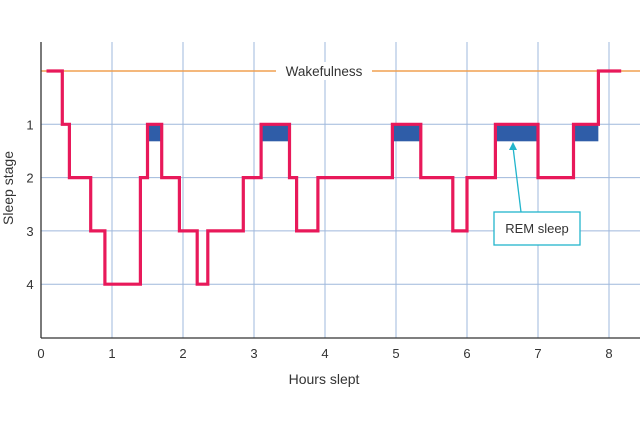 This screenshot has height=427, width=640. Describe the element at coordinates (537, 353) in the screenshot. I see `x-tick-label: 7` at that location.